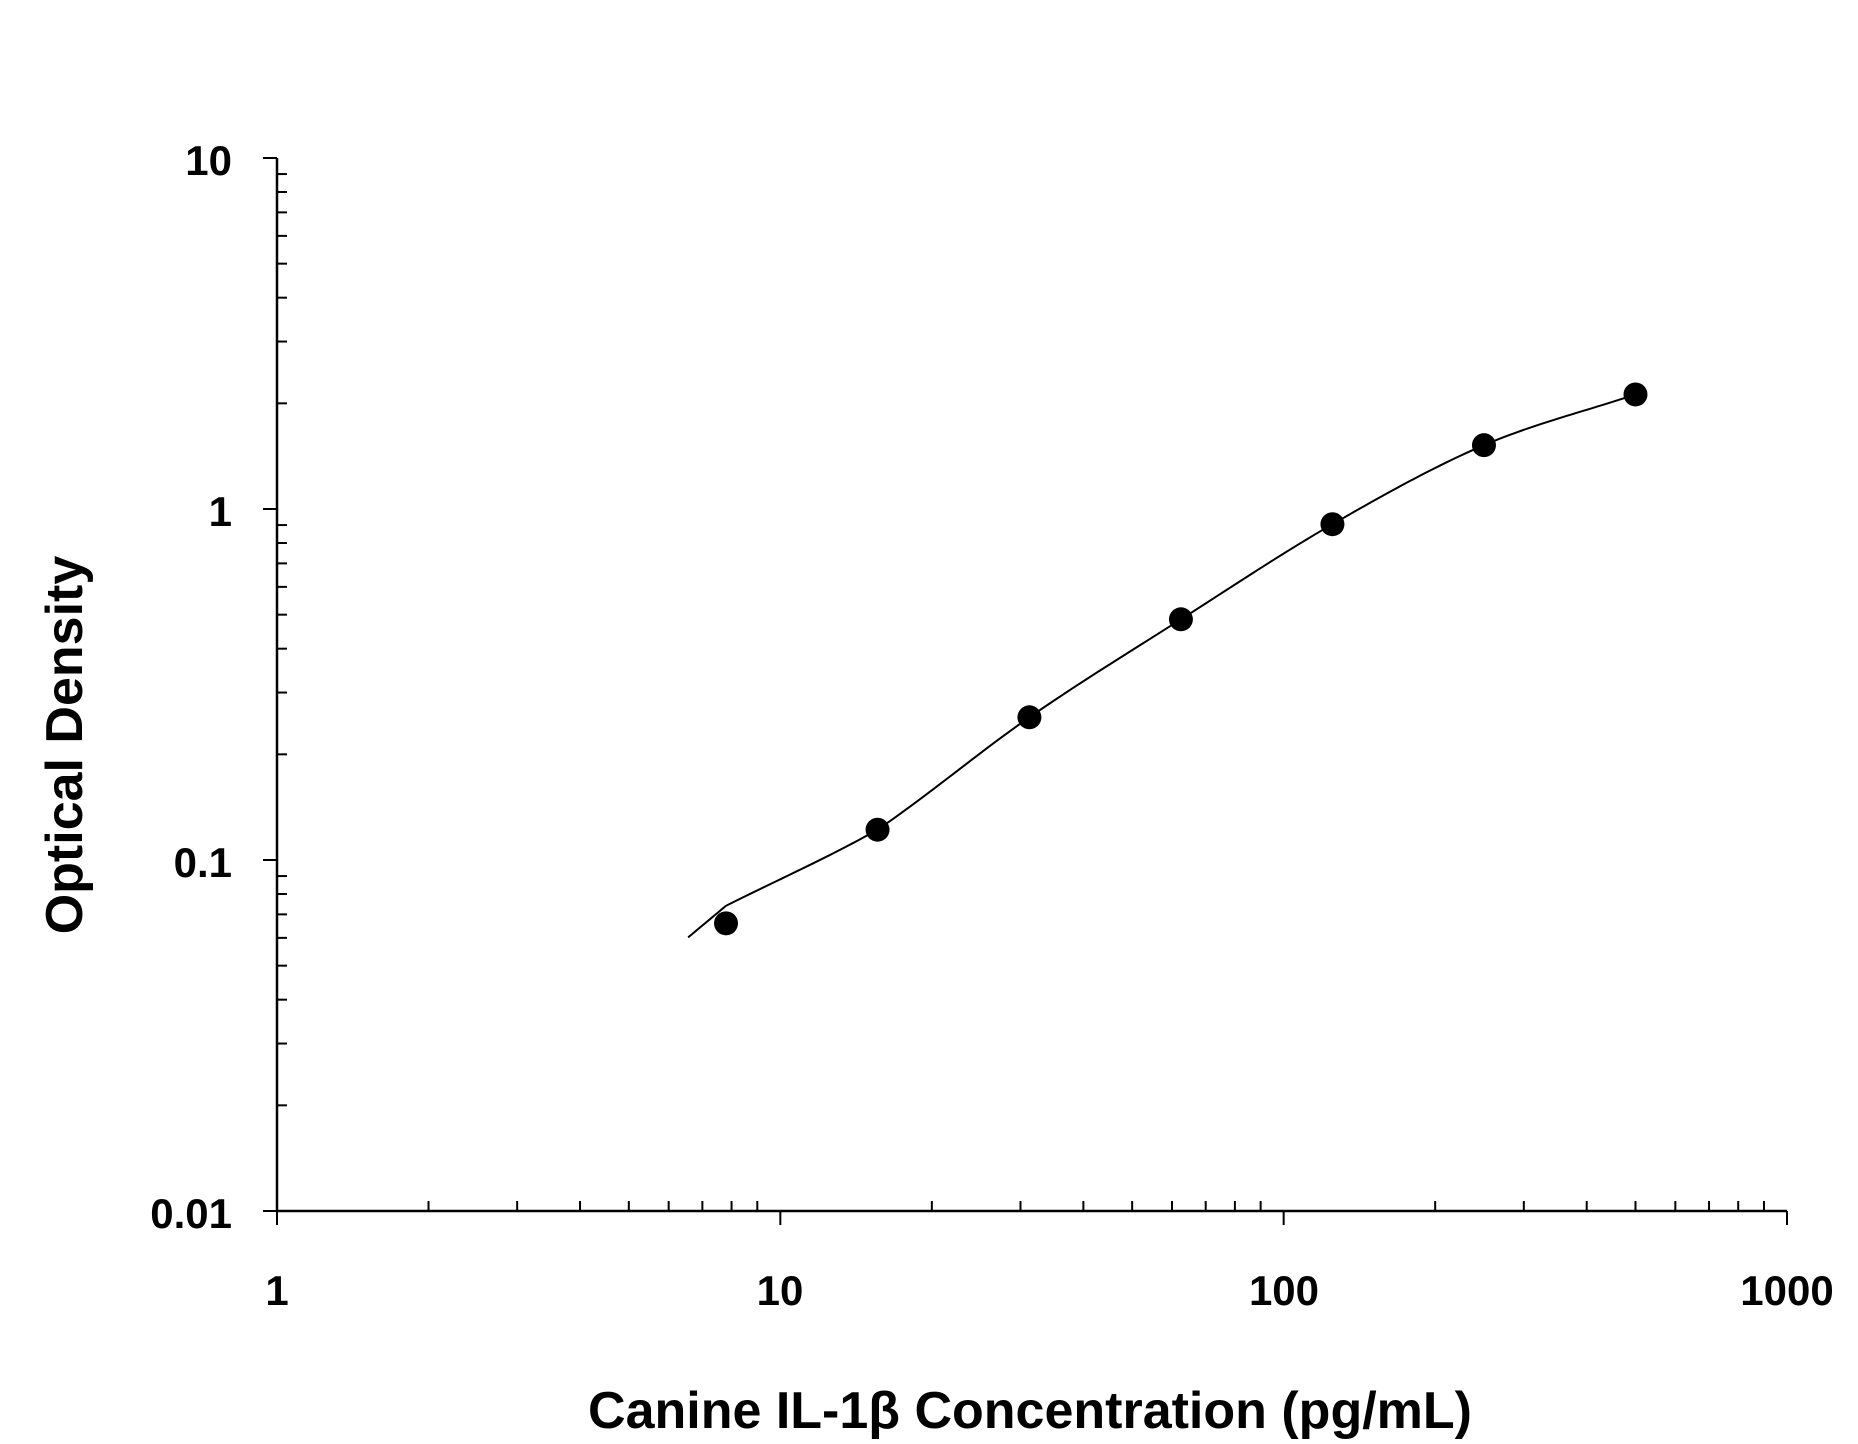 The image size is (1858, 1444). What do you see at coordinates (1049, 1290) in the screenshot?
I see `x-tick-labels: 1 10 100 1000` at bounding box center [1049, 1290].